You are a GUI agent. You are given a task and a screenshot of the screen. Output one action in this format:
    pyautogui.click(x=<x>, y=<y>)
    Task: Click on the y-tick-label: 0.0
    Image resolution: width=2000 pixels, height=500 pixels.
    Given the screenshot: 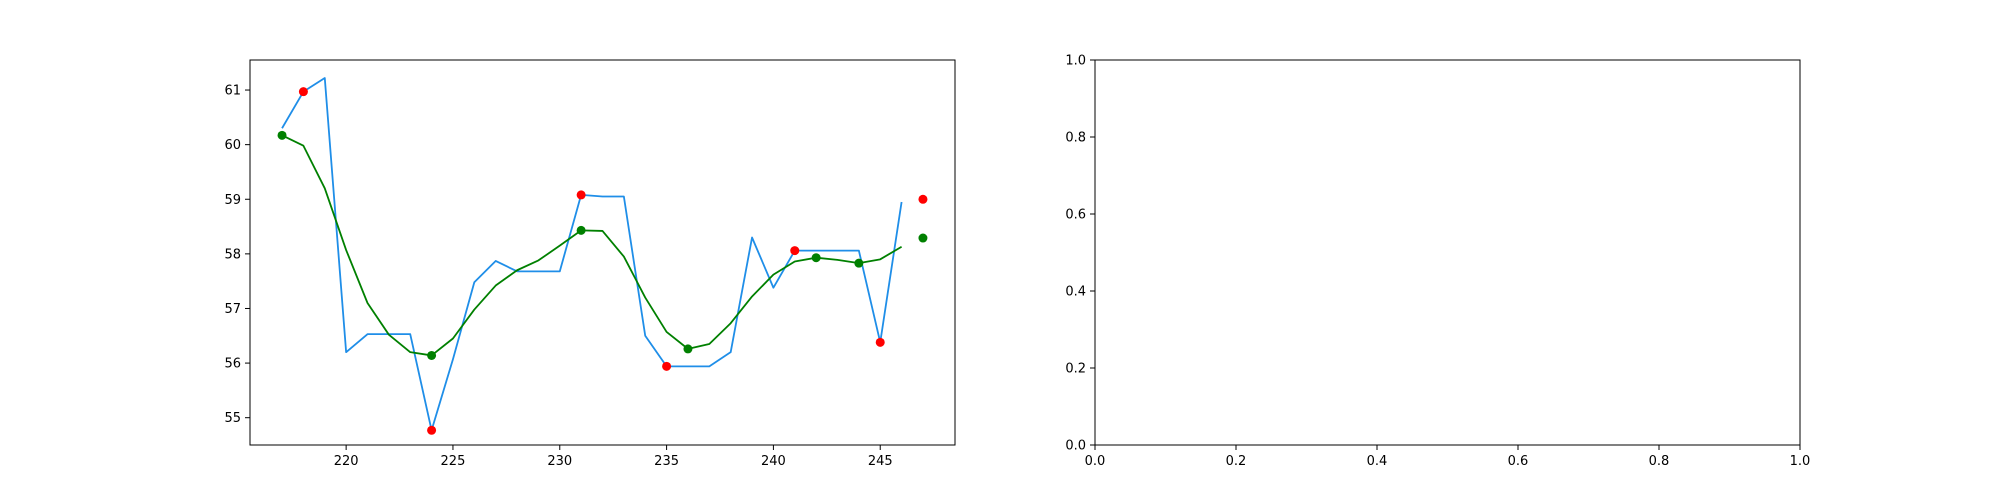 What is the action you would take?
    pyautogui.click(x=1075, y=446)
    